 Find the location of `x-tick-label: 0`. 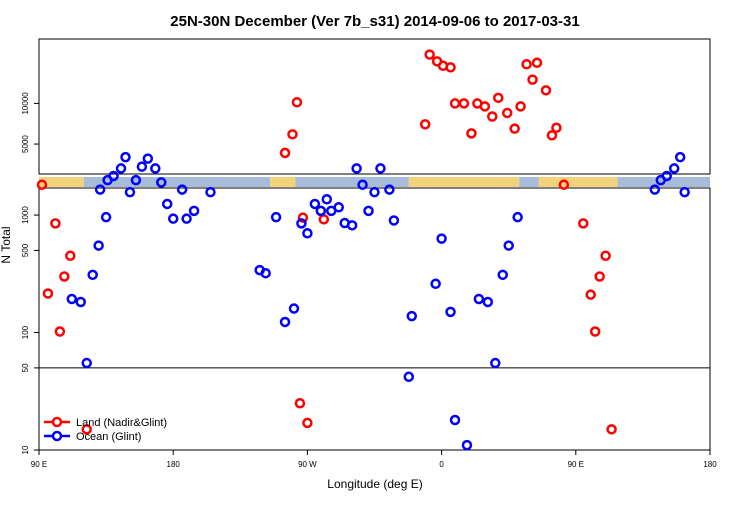

x-tick-label: 0 is located at coordinates (441, 464).